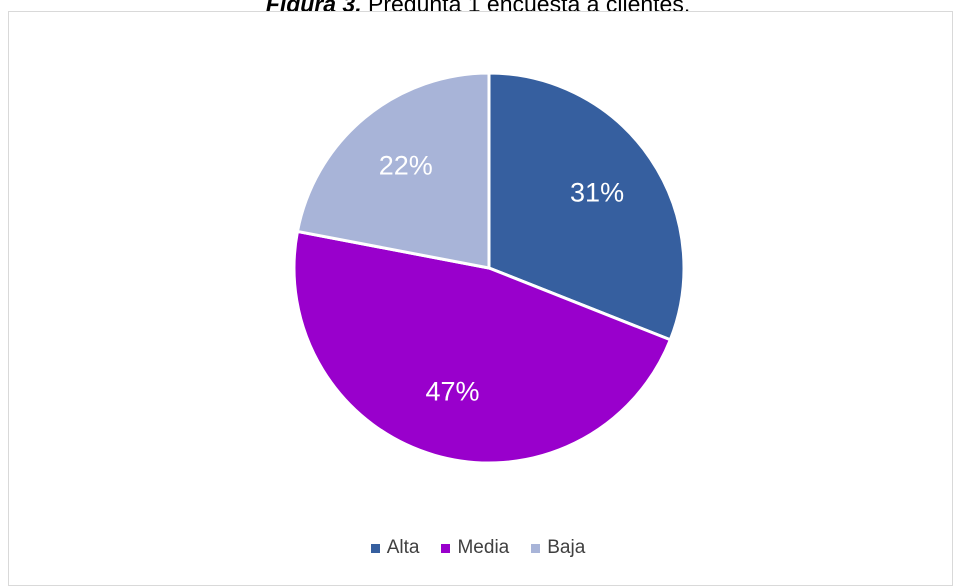 The width and height of the screenshot is (956, 586). Describe the element at coordinates (566, 547) in the screenshot. I see `legend-label-baja: Baja` at that location.